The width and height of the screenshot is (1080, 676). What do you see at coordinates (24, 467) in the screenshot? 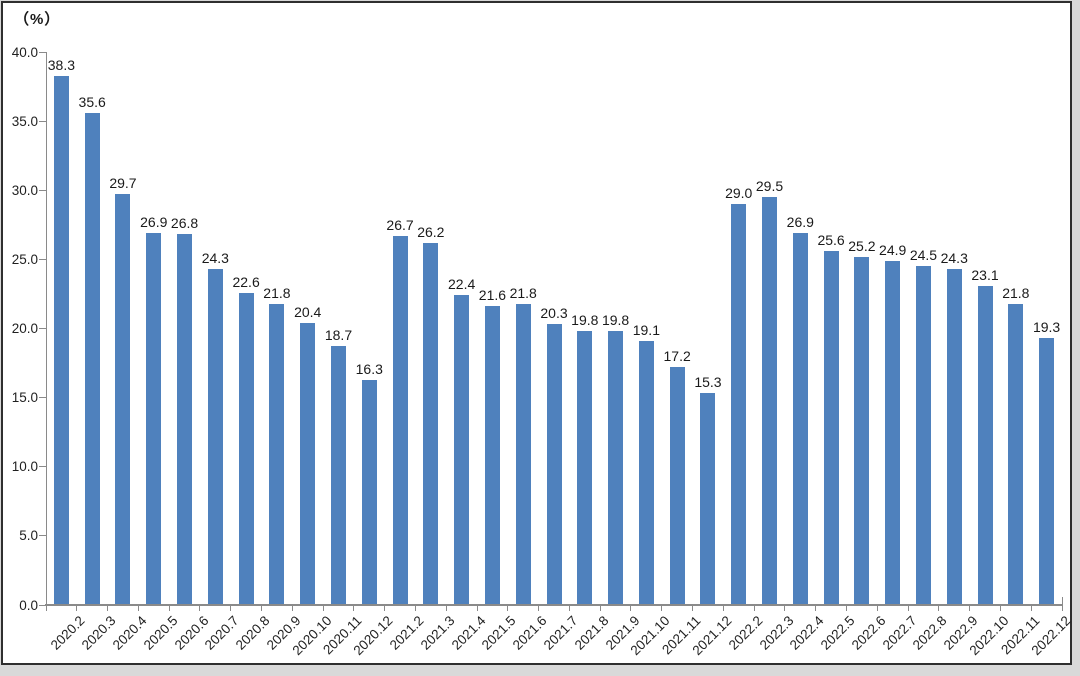
I see `y-tick-label: 10.0` at bounding box center [24, 467].